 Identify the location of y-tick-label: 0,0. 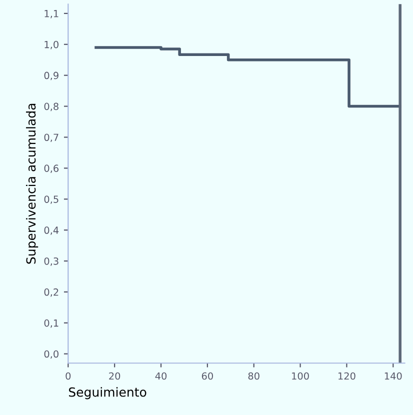
(51, 354).